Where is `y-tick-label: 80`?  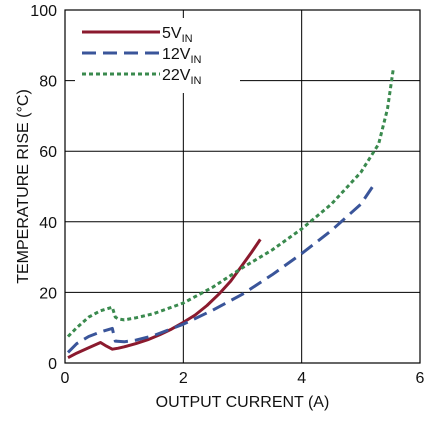
y-tick-label: 80 is located at coordinates (48, 82).